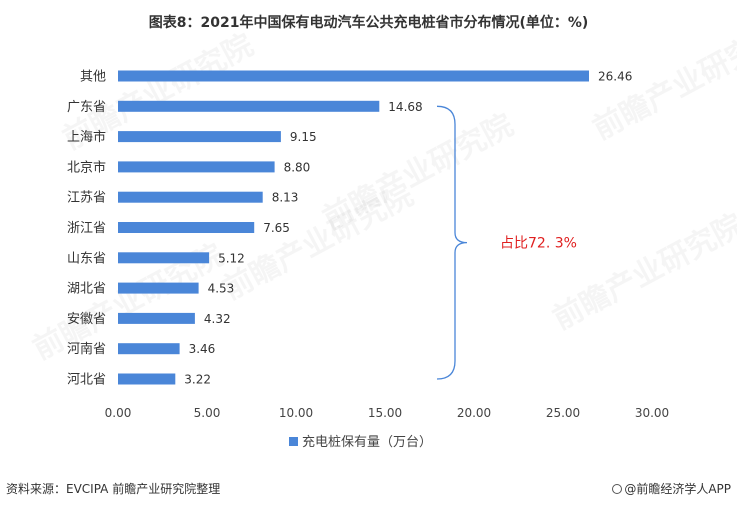 This screenshot has width=737, height=509. Describe the element at coordinates (207, 413) in the screenshot. I see `x-tick-label-1: 5.00` at that location.